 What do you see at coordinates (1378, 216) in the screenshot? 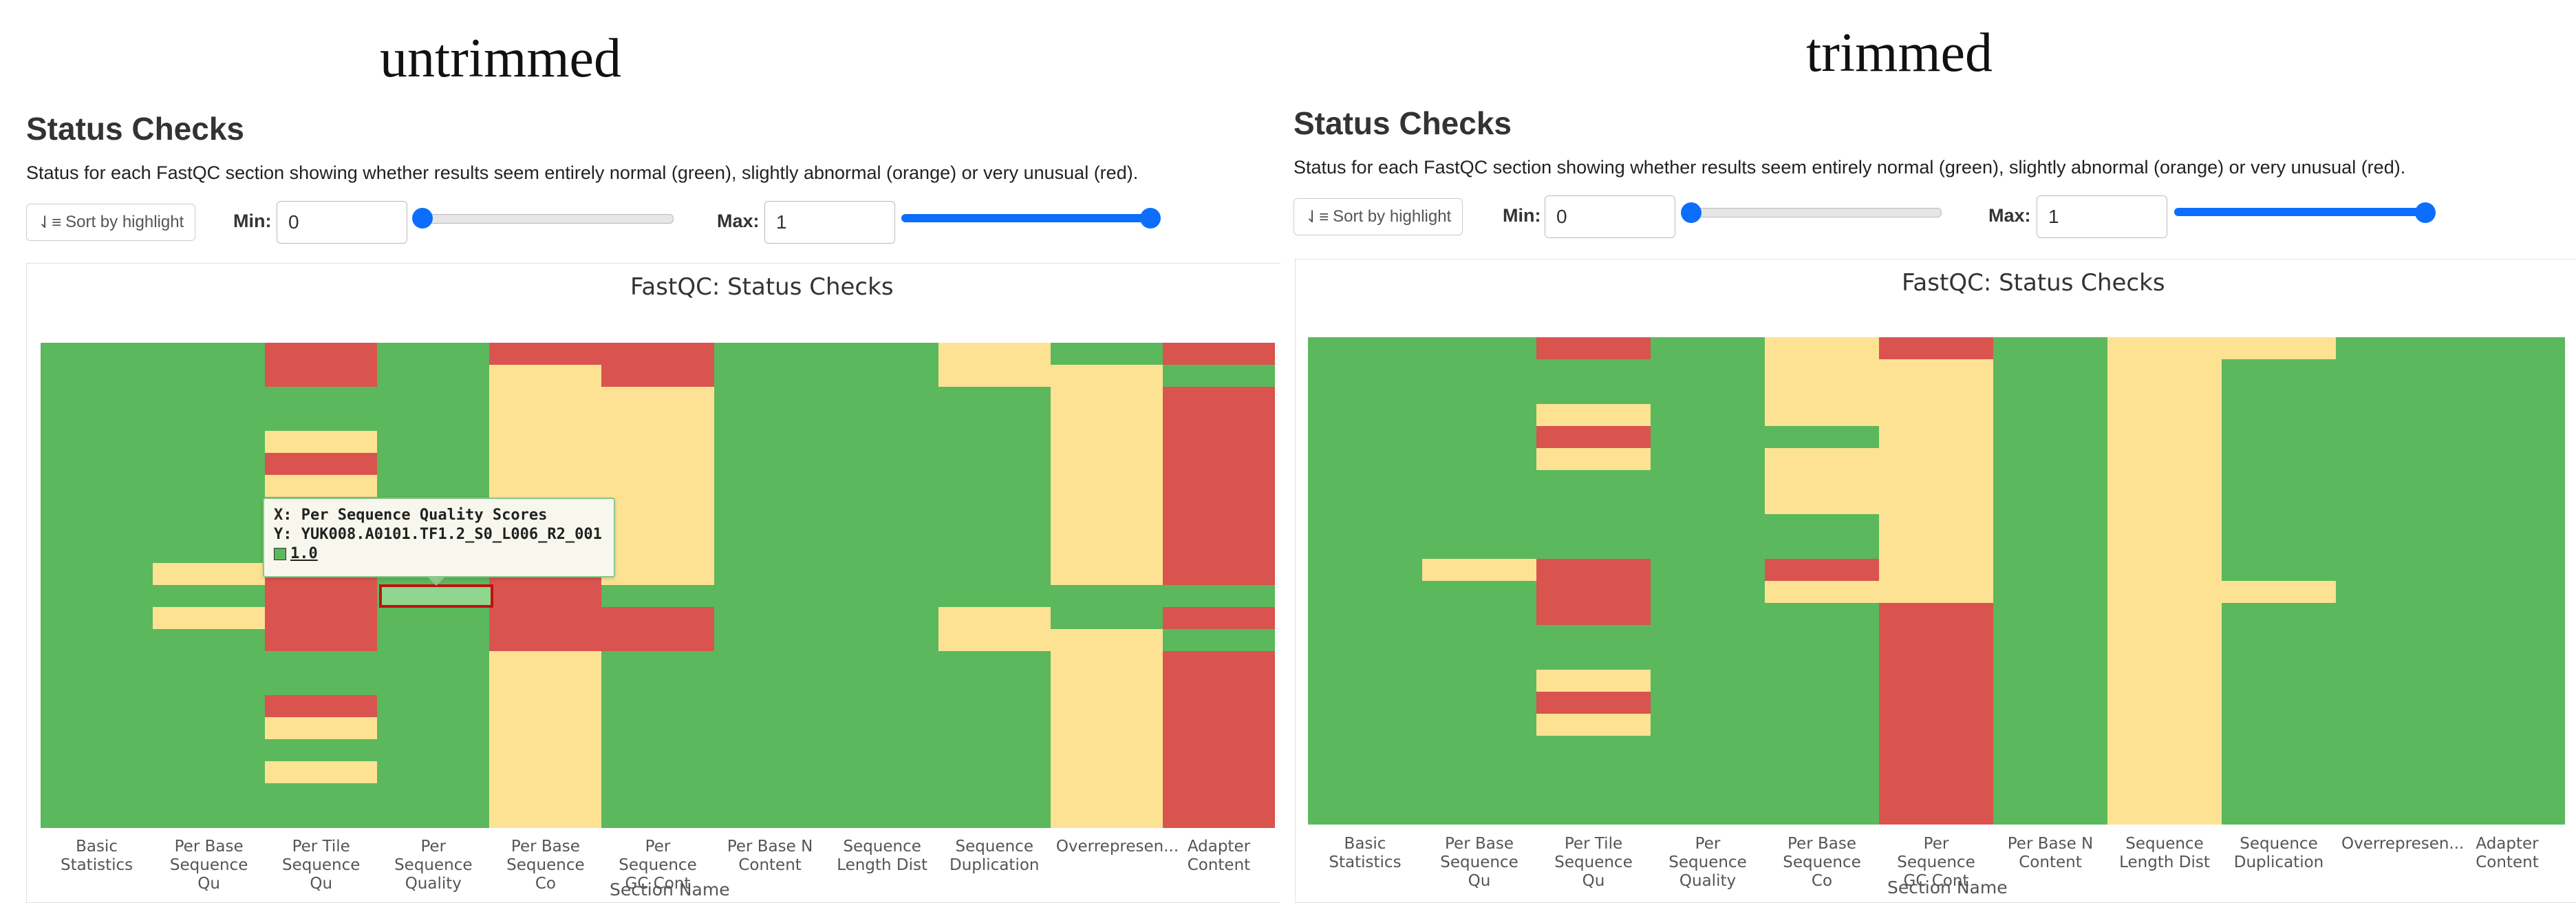
I see `sort-by-highlight-button: ⇃≡ Sort by highlight` at bounding box center [1378, 216].